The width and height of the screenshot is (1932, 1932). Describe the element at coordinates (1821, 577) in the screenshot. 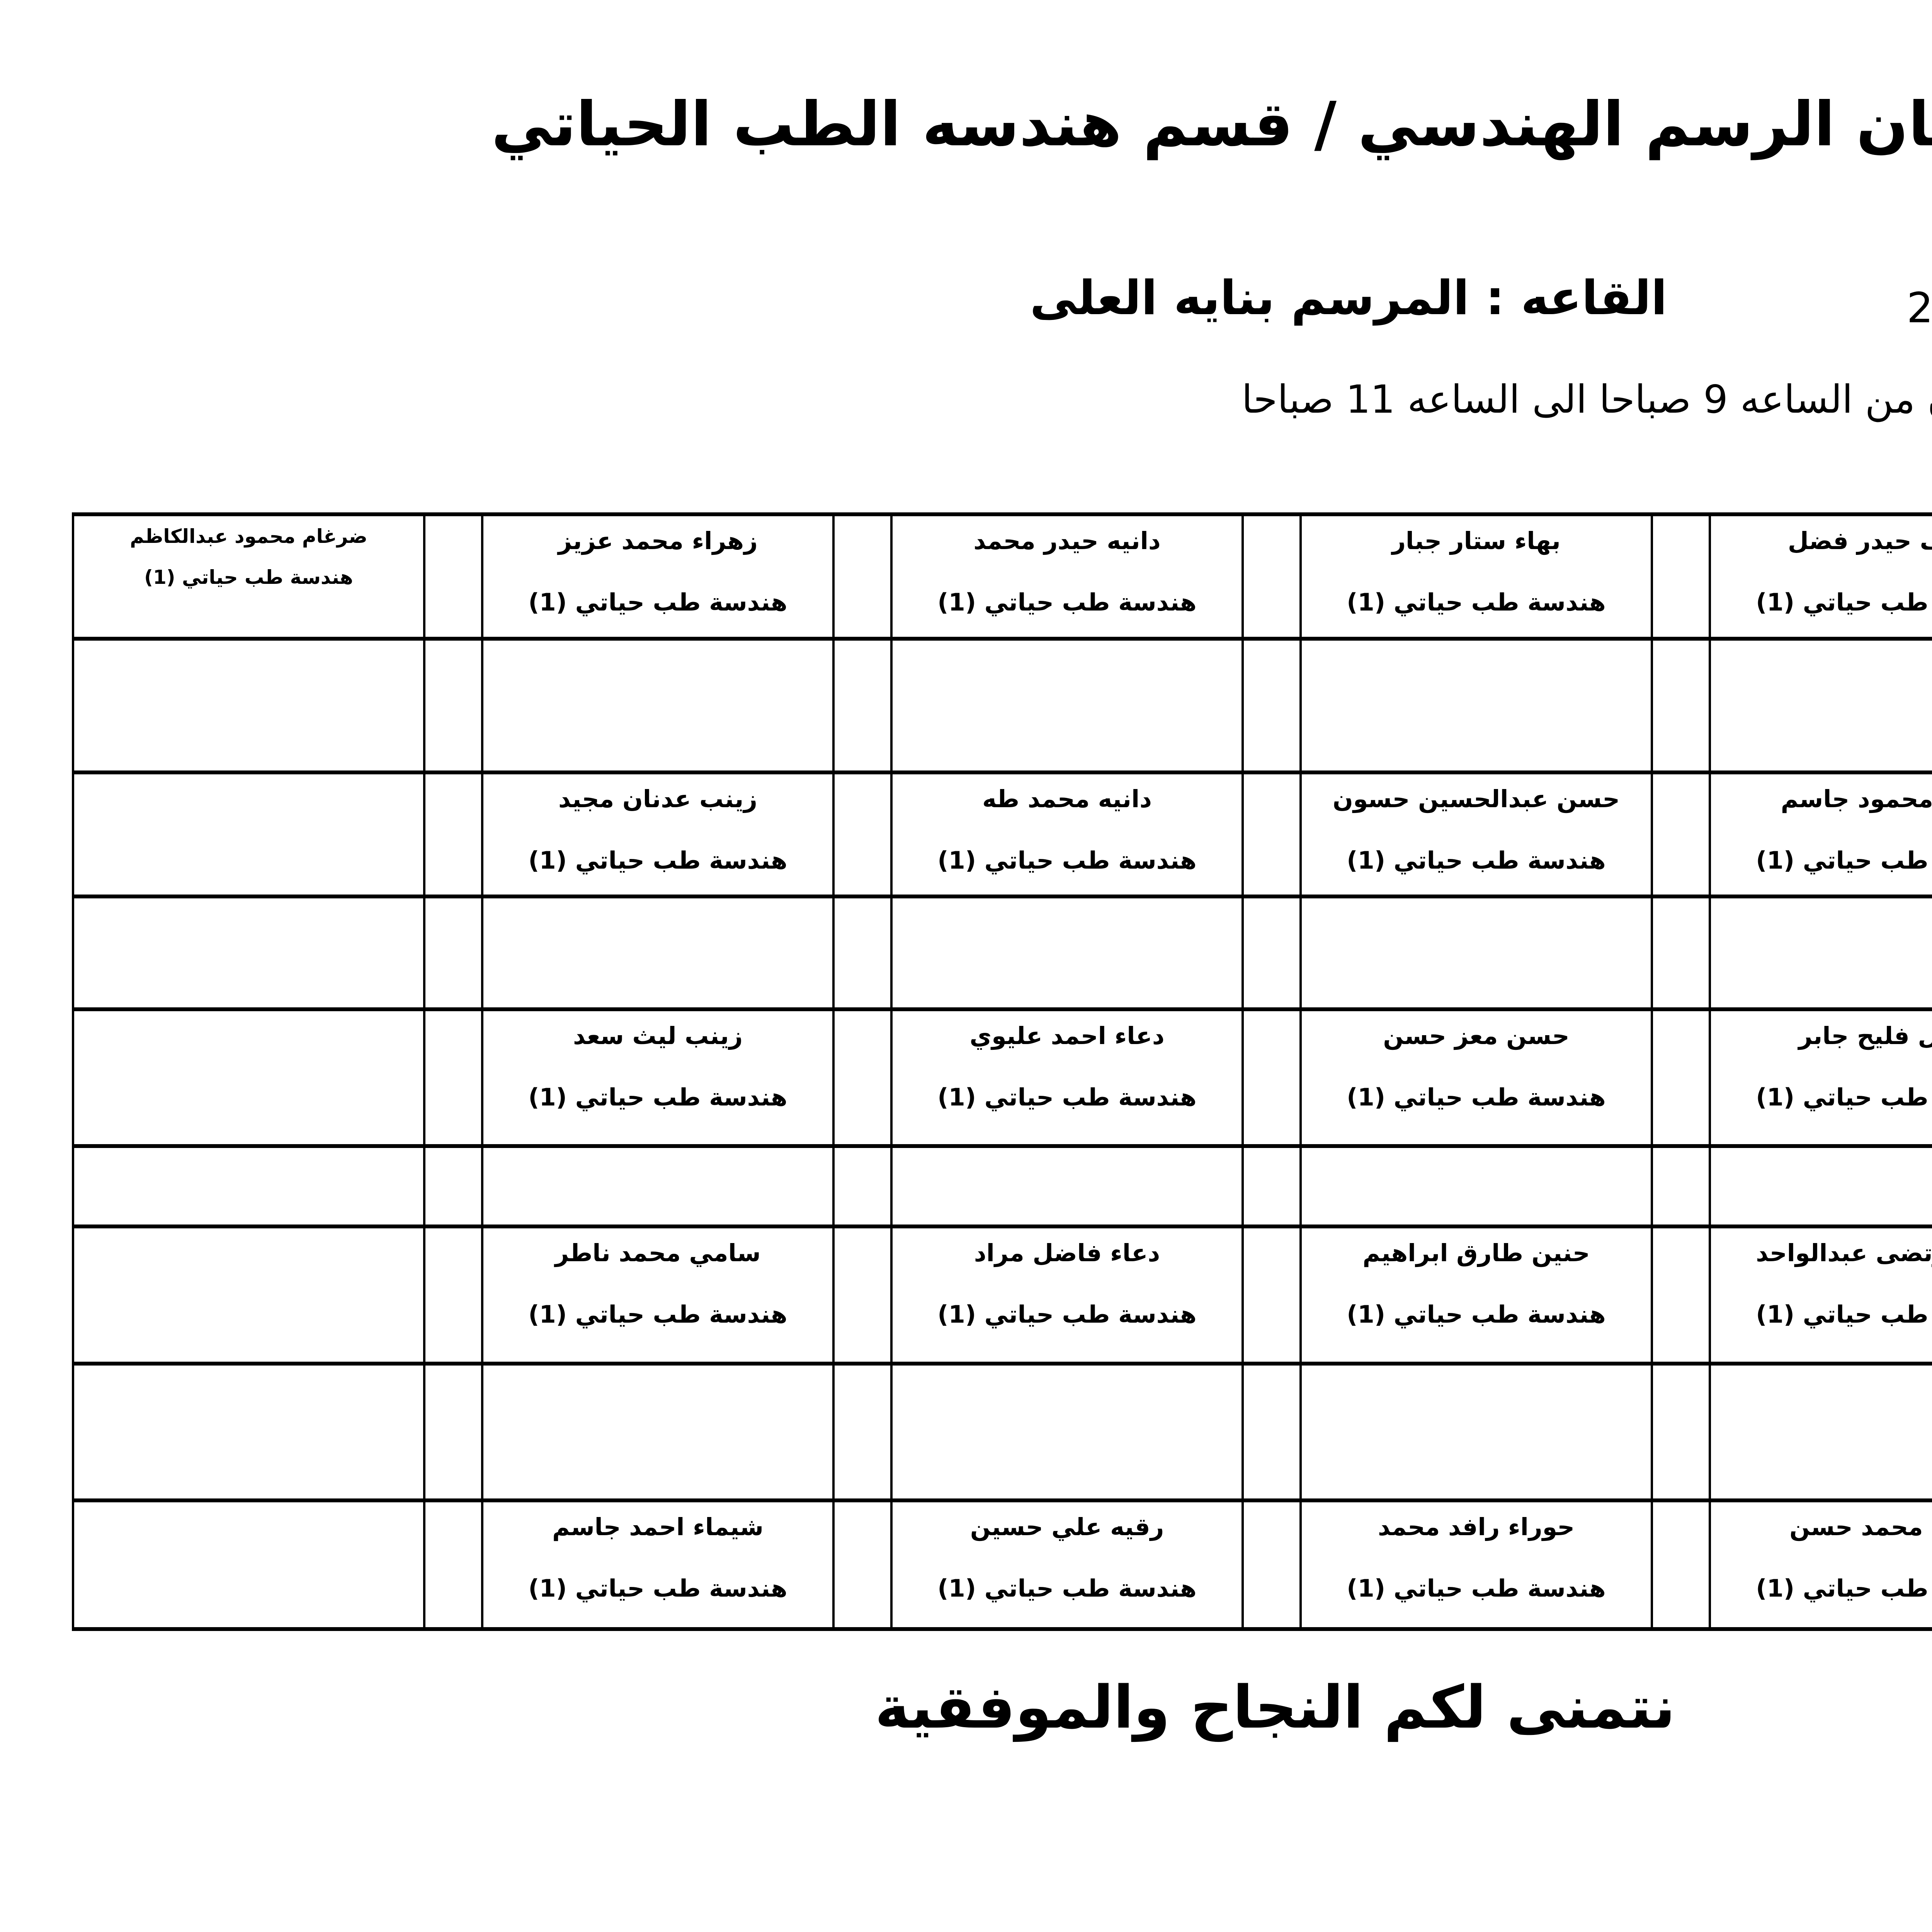

I see `seat-cell: ايلاف حيدر فضل هندسة طب حياتي (1)` at that location.